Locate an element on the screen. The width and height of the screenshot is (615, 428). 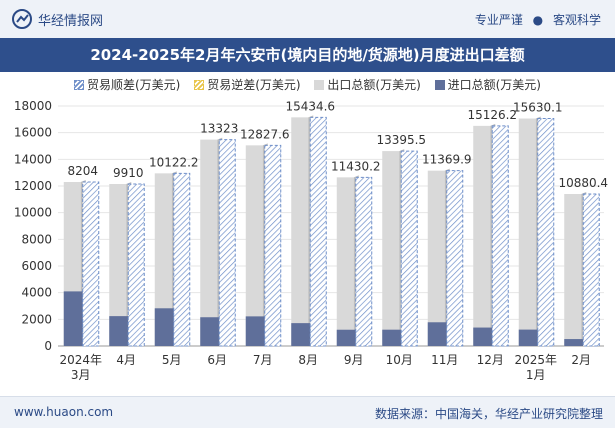
data-label: 13323 is located at coordinates (219, 129).